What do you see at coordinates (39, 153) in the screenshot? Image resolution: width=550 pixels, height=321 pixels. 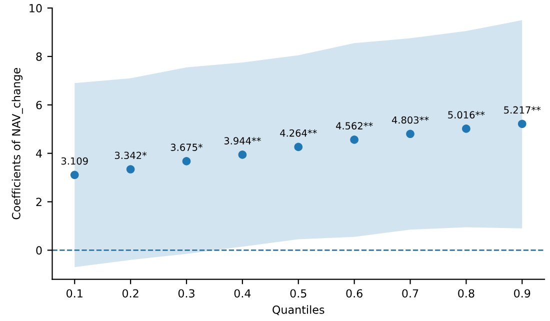 I see `y-tick-label: 4` at bounding box center [39, 153].